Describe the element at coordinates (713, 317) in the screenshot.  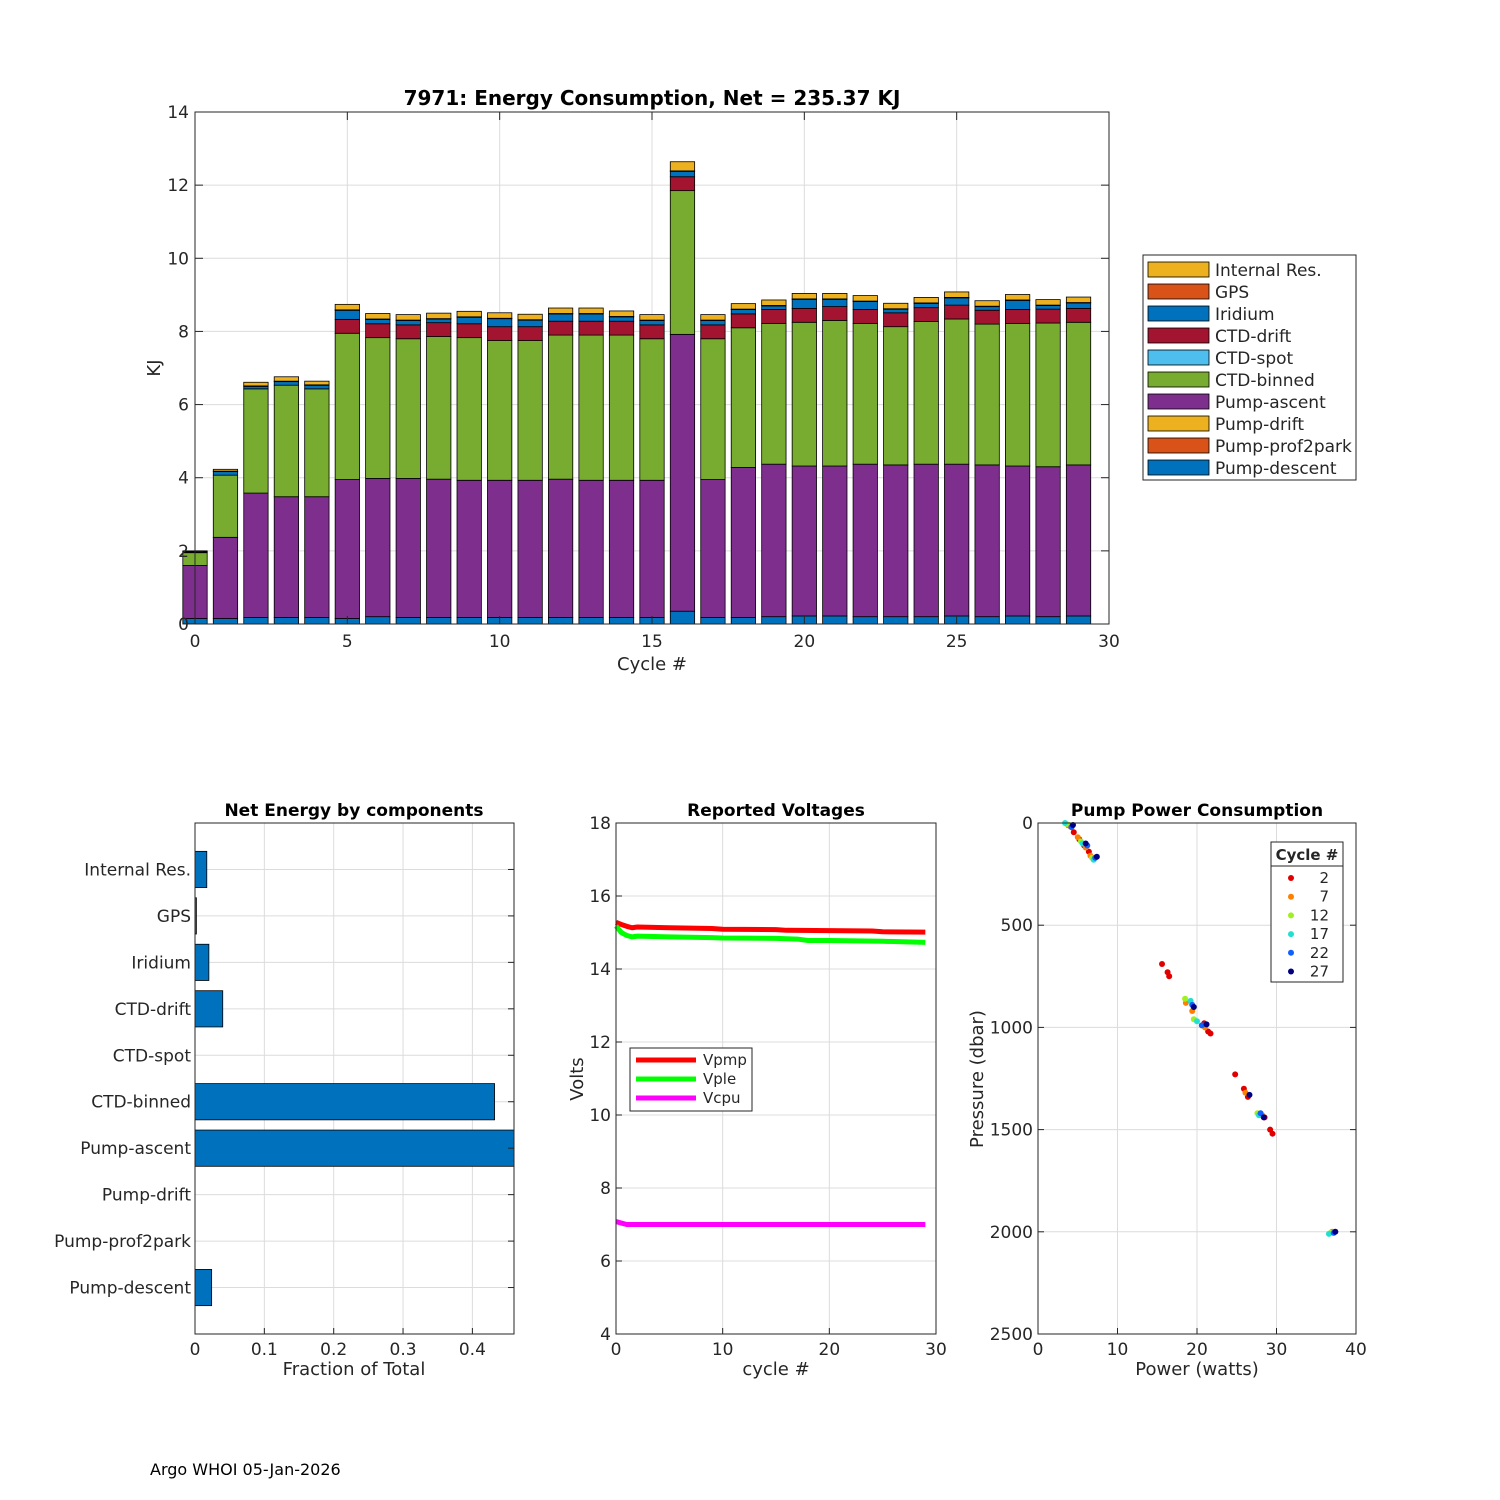
I see `energy-bar-internal-res--cycle-17` at that location.